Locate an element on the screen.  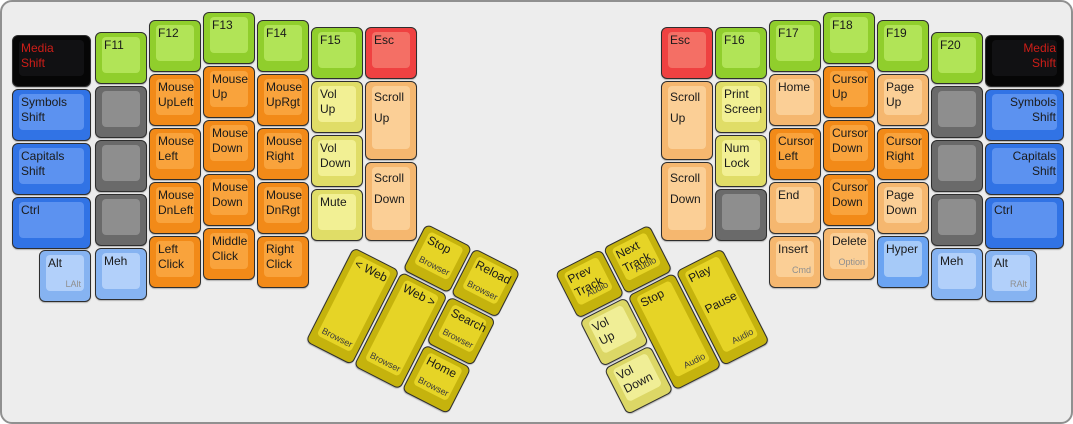
key-cursor-left: Cursor Left is located at coordinates (795, 154).